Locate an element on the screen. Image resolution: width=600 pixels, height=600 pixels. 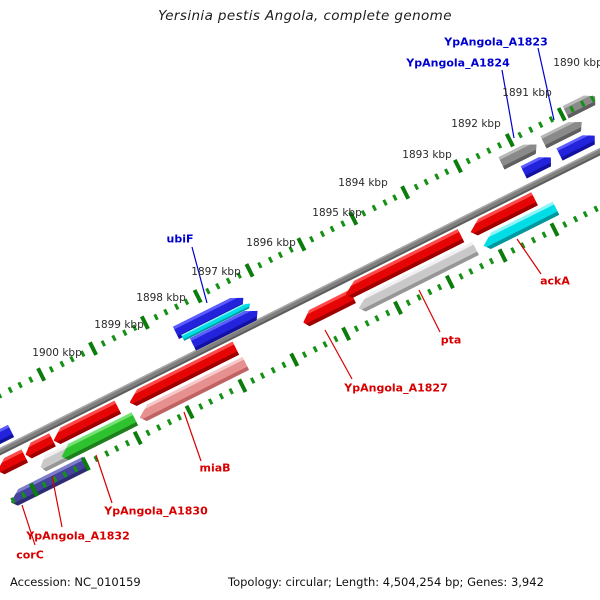
gene-arrow-red-left-edge is located at coordinates (14, 462).